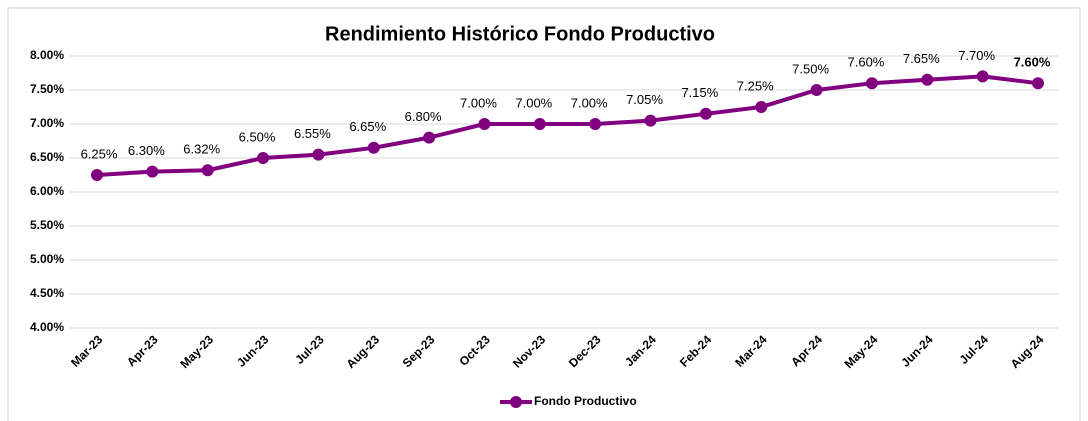 This screenshot has height=421, width=1088. What do you see at coordinates (86, 350) in the screenshot?
I see `x-tick-label: Mar-23` at bounding box center [86, 350].